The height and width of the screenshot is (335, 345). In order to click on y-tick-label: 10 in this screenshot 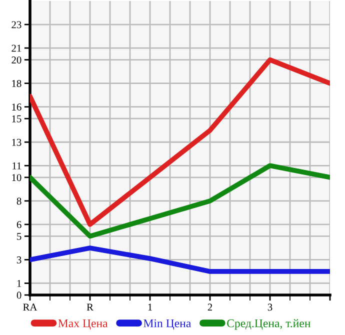, I will do `click(17, 178)`.